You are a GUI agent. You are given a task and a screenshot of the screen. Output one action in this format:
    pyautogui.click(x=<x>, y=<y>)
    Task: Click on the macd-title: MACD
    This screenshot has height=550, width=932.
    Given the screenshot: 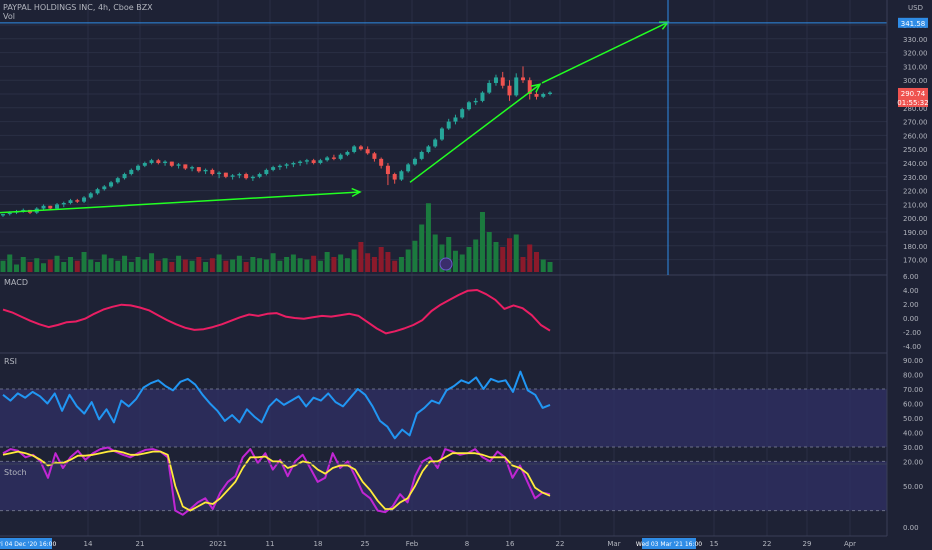 What is the action you would take?
    pyautogui.click(x=16, y=282)
    